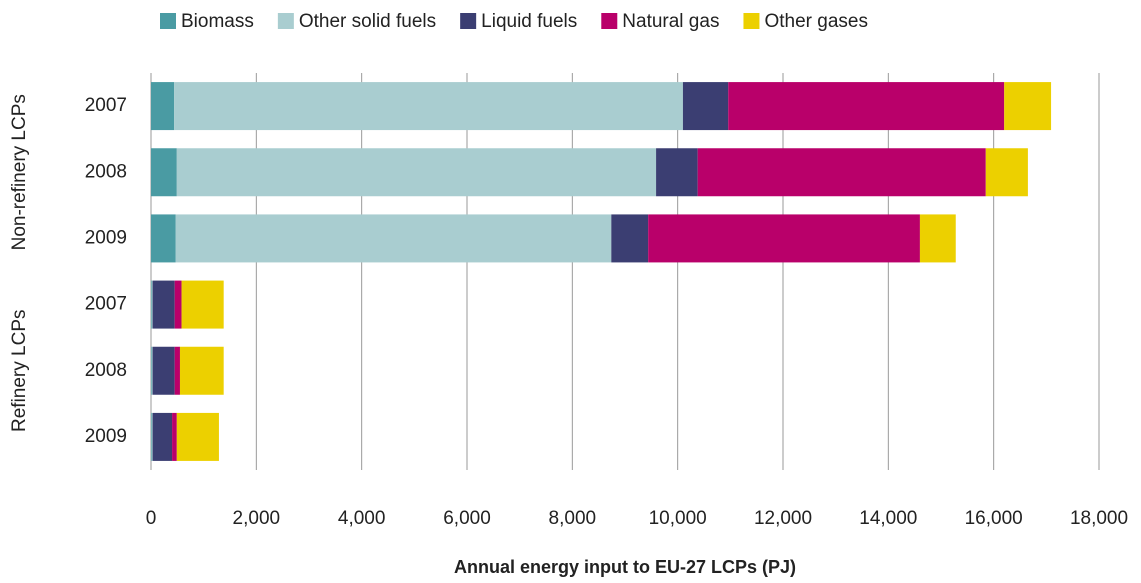 The image size is (1141, 583). I want to click on x-tick-label: 0, so click(151, 518).